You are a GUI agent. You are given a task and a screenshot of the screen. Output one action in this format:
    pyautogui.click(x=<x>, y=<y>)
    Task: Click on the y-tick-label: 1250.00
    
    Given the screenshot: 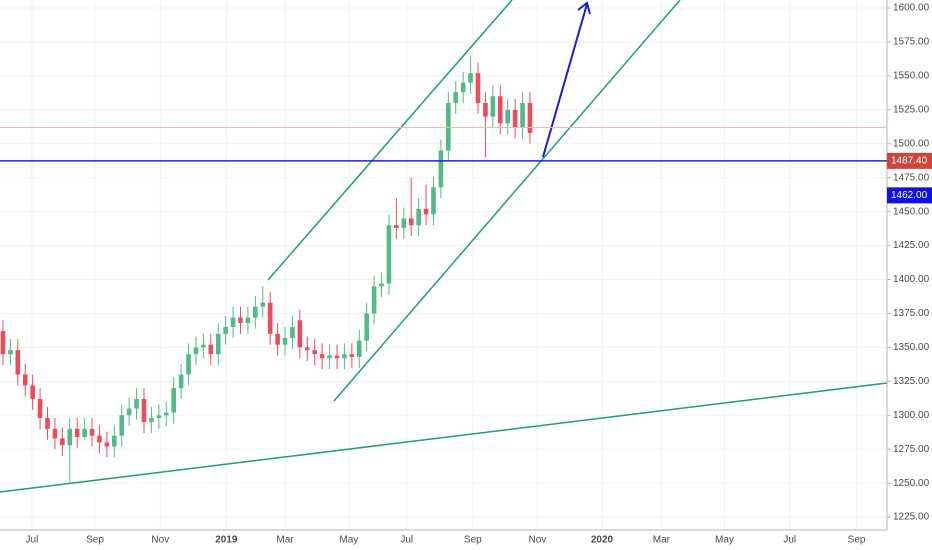 What is the action you would take?
    pyautogui.click(x=911, y=483)
    